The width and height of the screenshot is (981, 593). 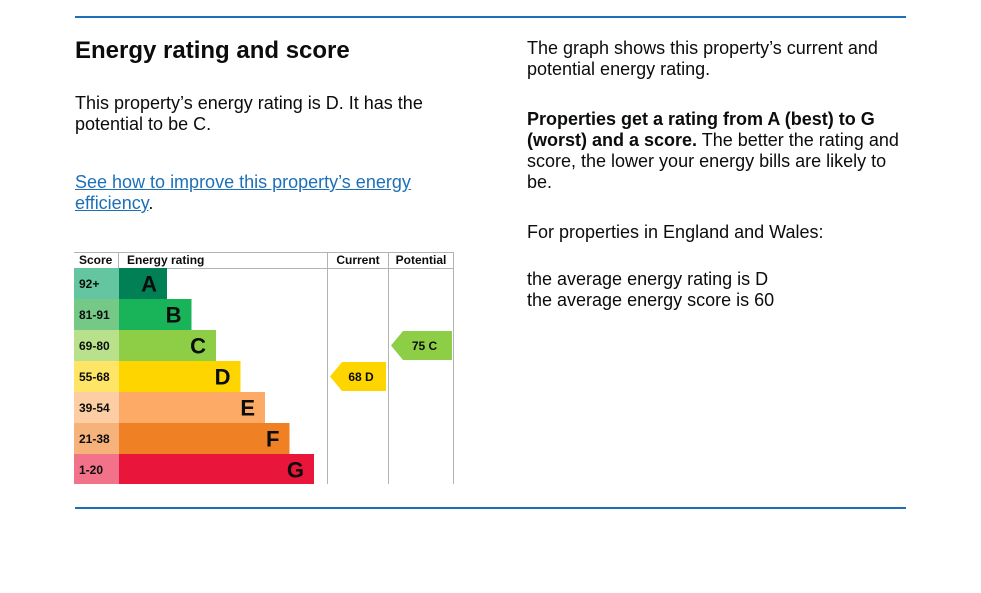 I want to click on header-current: Current, so click(x=357, y=260).